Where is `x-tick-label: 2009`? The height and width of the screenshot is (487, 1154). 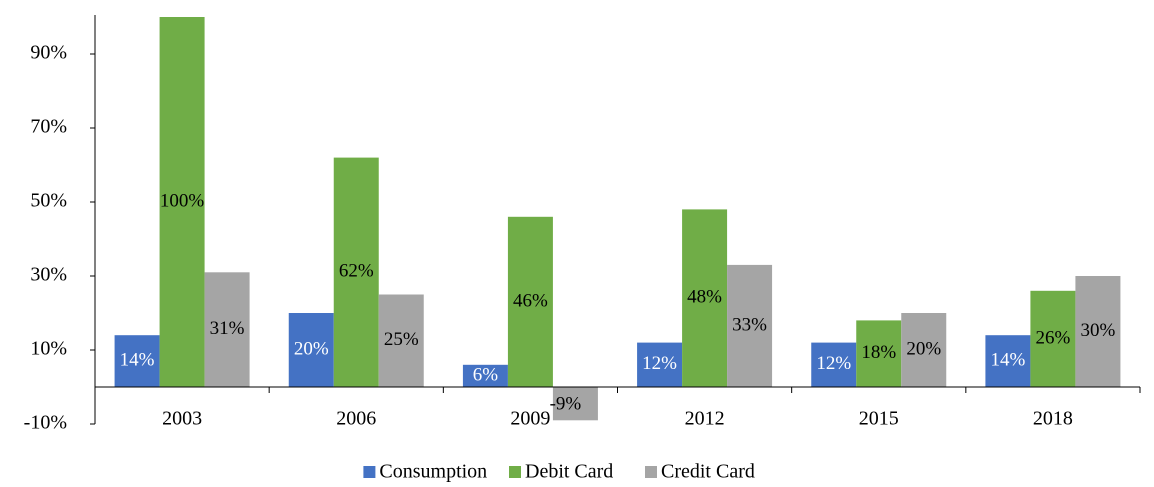
x-tick-label: 2009 is located at coordinates (530, 419).